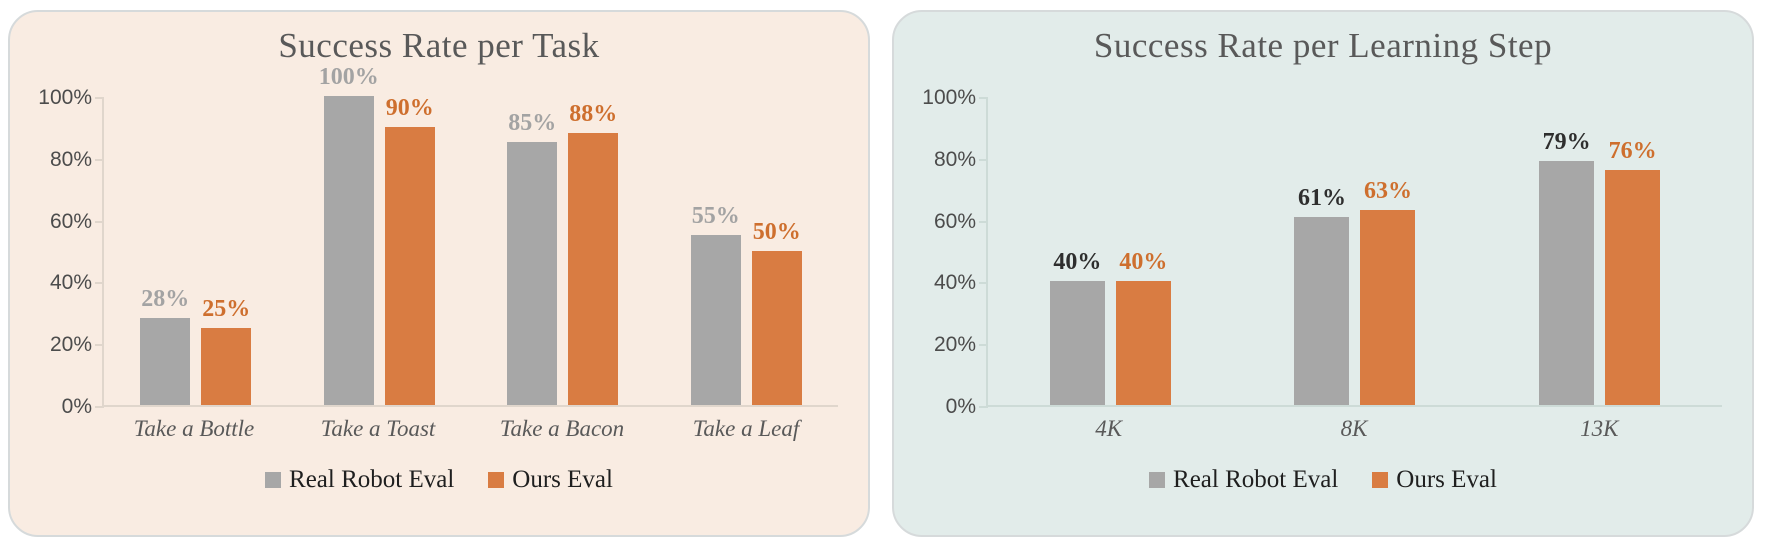 The image size is (1774, 550). I want to click on real-robot-eval-bar: 100%, so click(349, 234).